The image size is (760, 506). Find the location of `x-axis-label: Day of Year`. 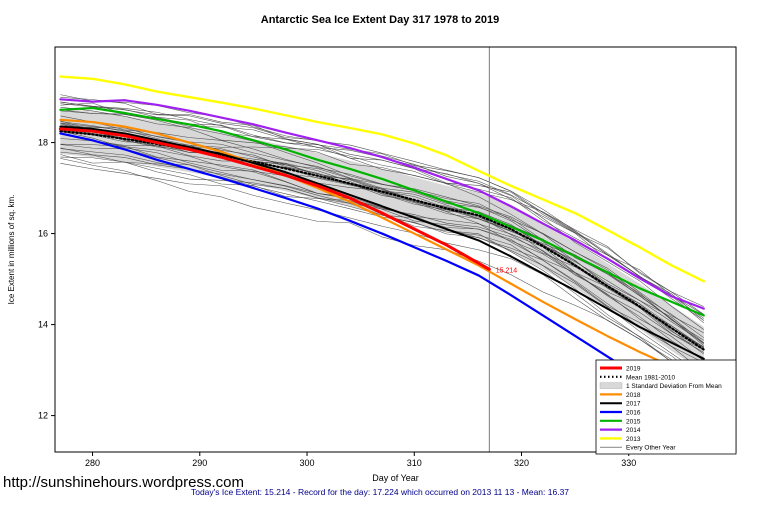

x-axis-label: Day of Year is located at coordinates (395, 478).